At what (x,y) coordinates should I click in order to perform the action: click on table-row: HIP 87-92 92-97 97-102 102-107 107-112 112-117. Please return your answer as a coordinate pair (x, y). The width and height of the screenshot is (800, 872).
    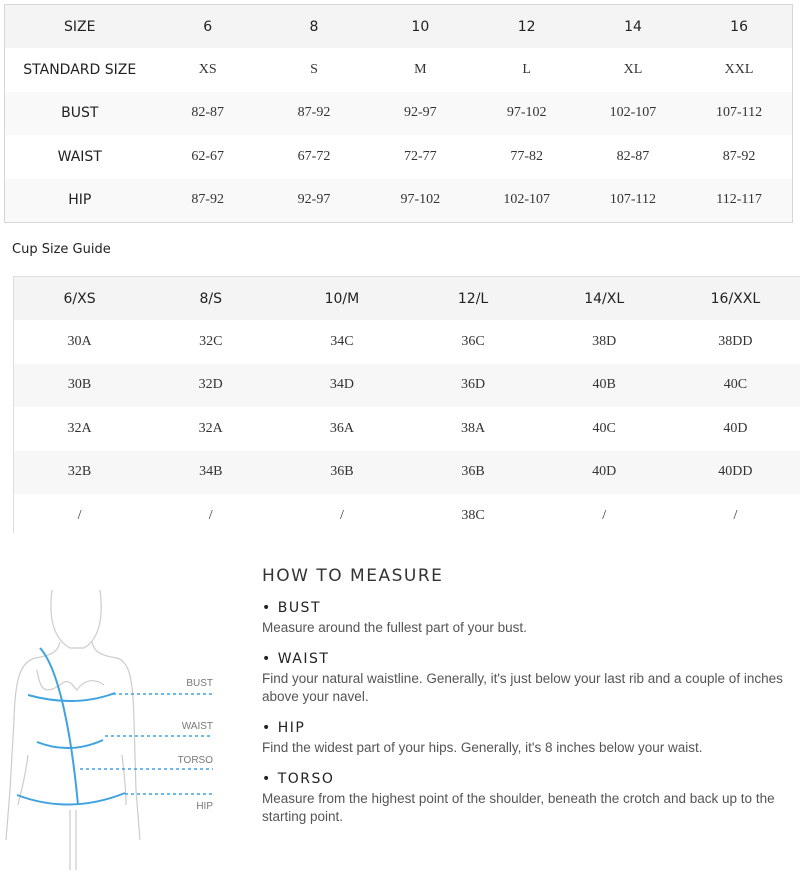
    Looking at the image, I should click on (398, 200).